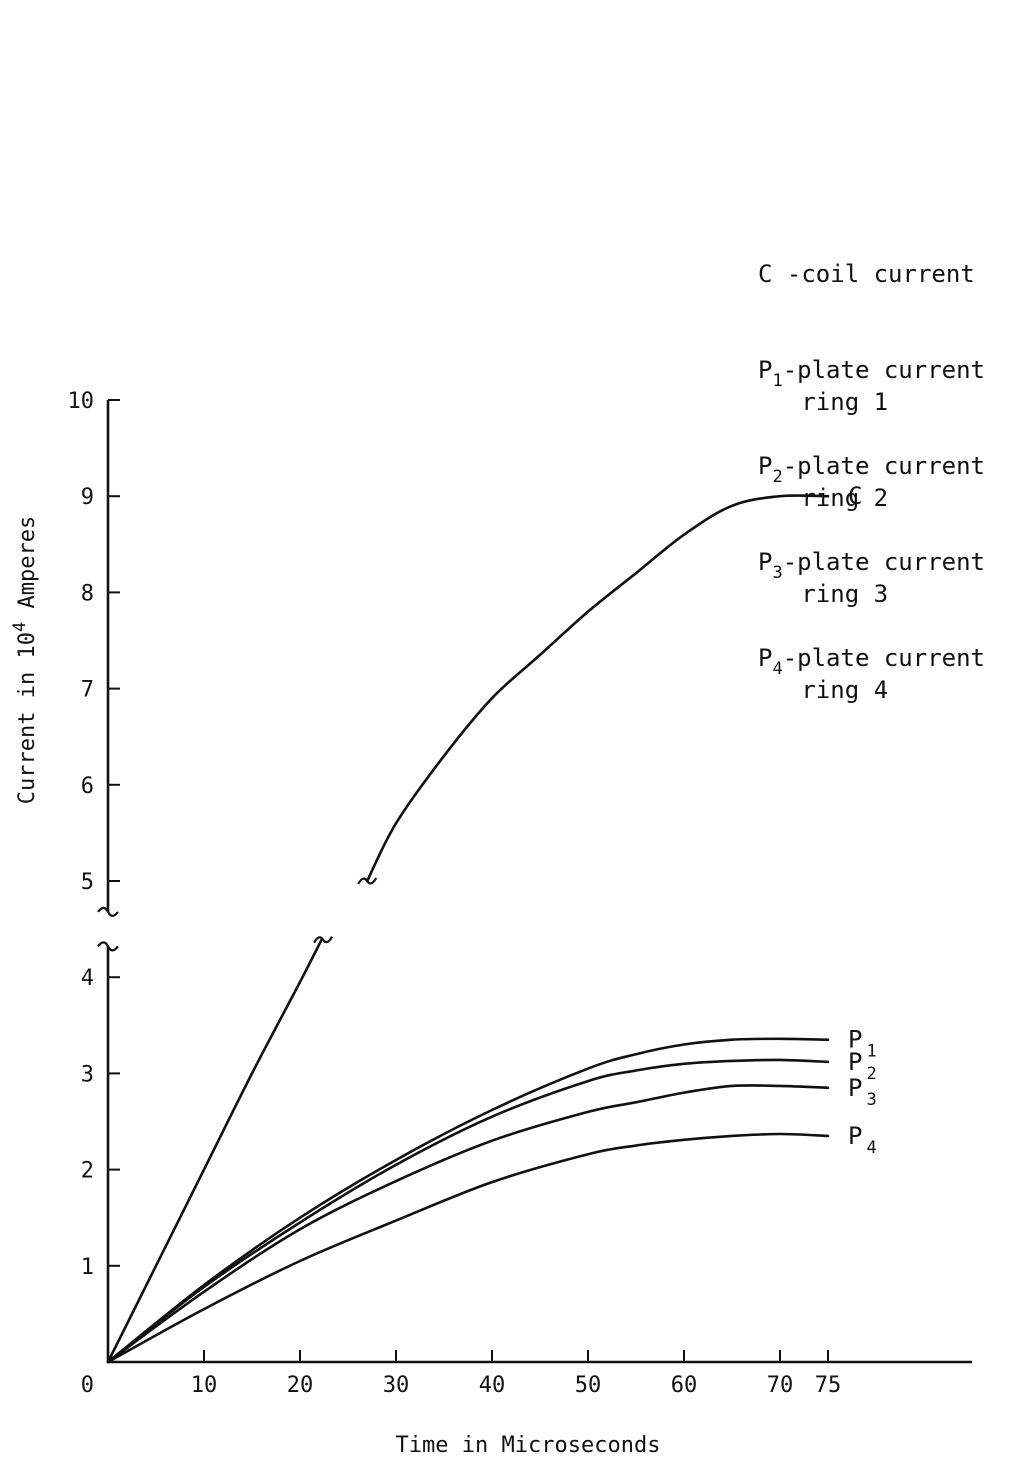 The height and width of the screenshot is (1460, 1034). What do you see at coordinates (204, 1385) in the screenshot?
I see `x-tick-label: 10` at bounding box center [204, 1385].